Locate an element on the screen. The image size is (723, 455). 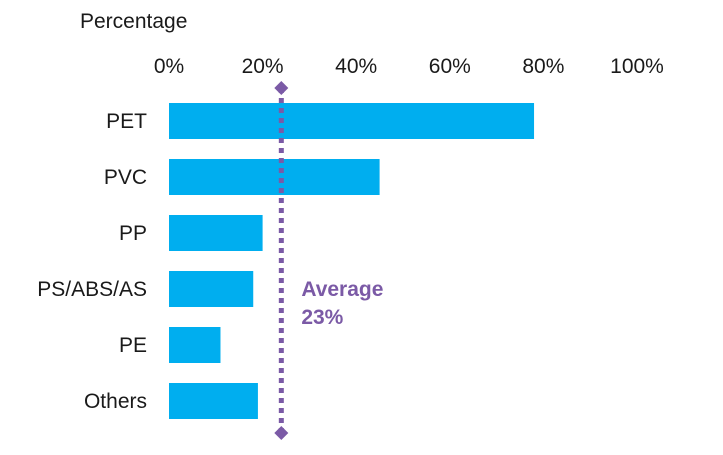
x-tick-label: 0% is located at coordinates (169, 66).